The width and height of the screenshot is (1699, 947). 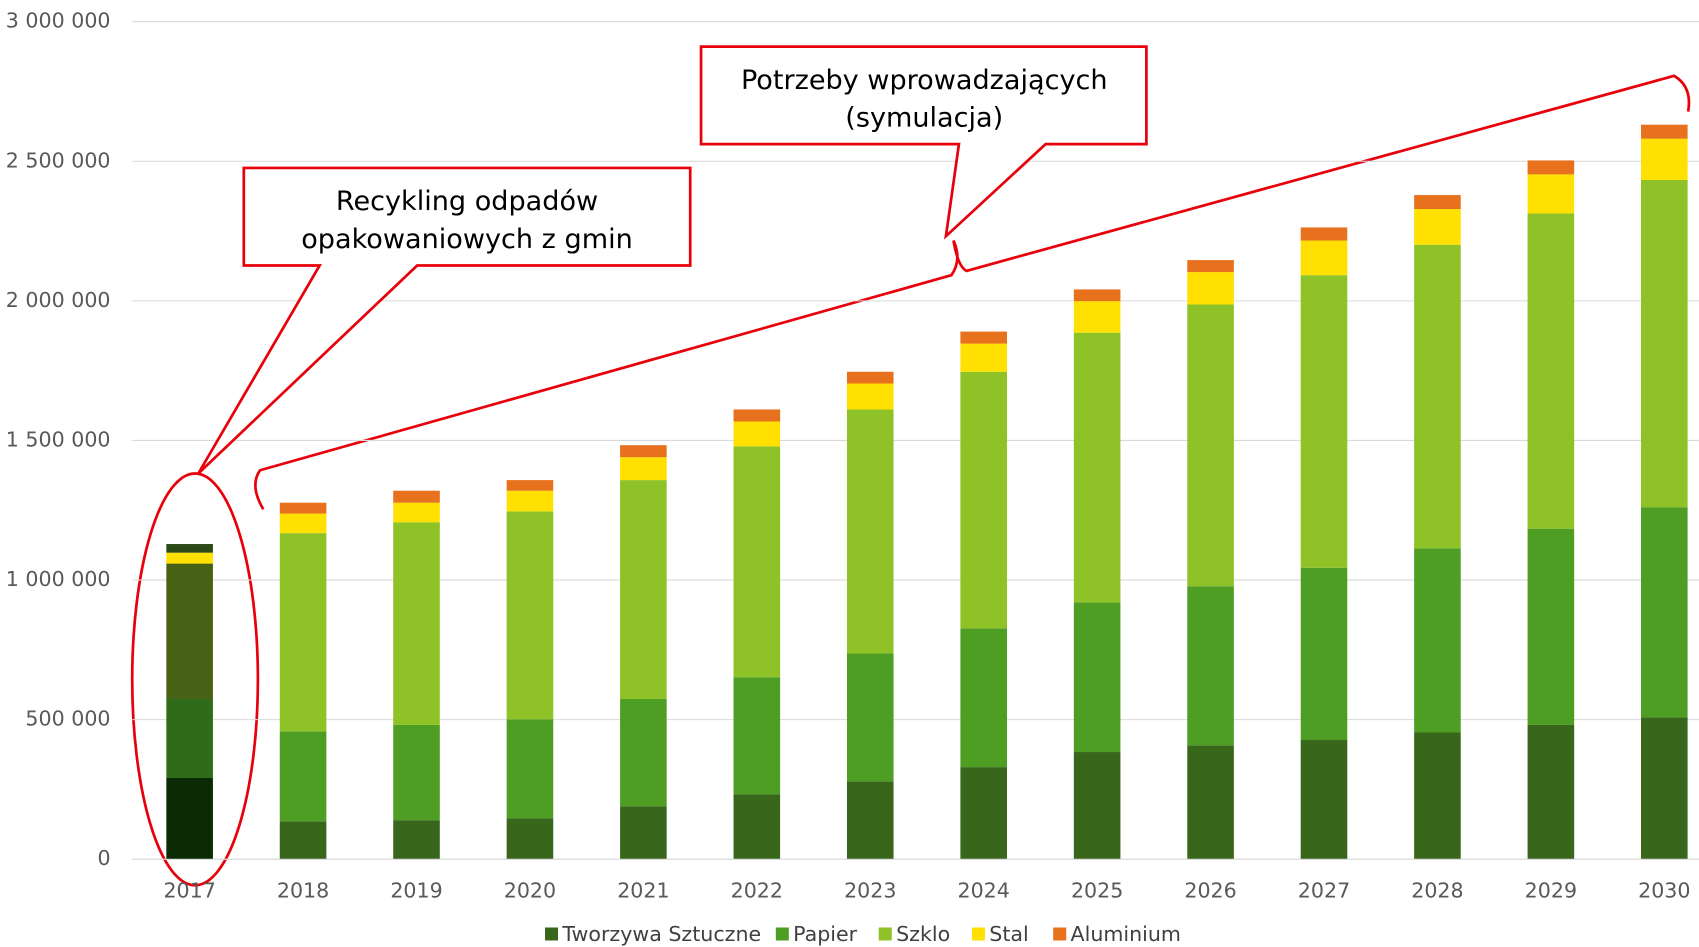 I want to click on y-tick-label: 500 000, so click(x=67, y=719).